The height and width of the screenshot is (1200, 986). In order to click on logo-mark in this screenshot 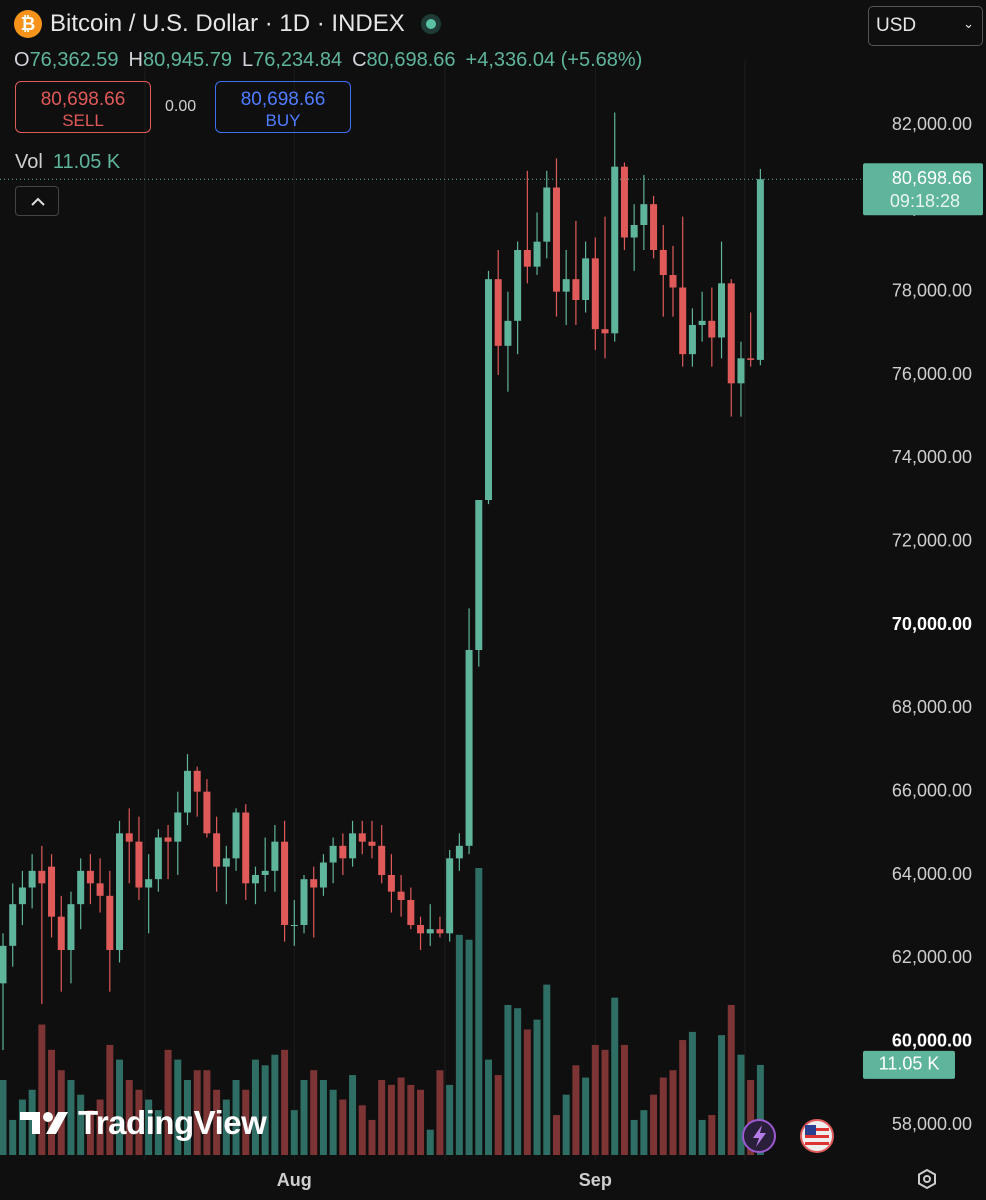, I will do `click(44, 1123)`.